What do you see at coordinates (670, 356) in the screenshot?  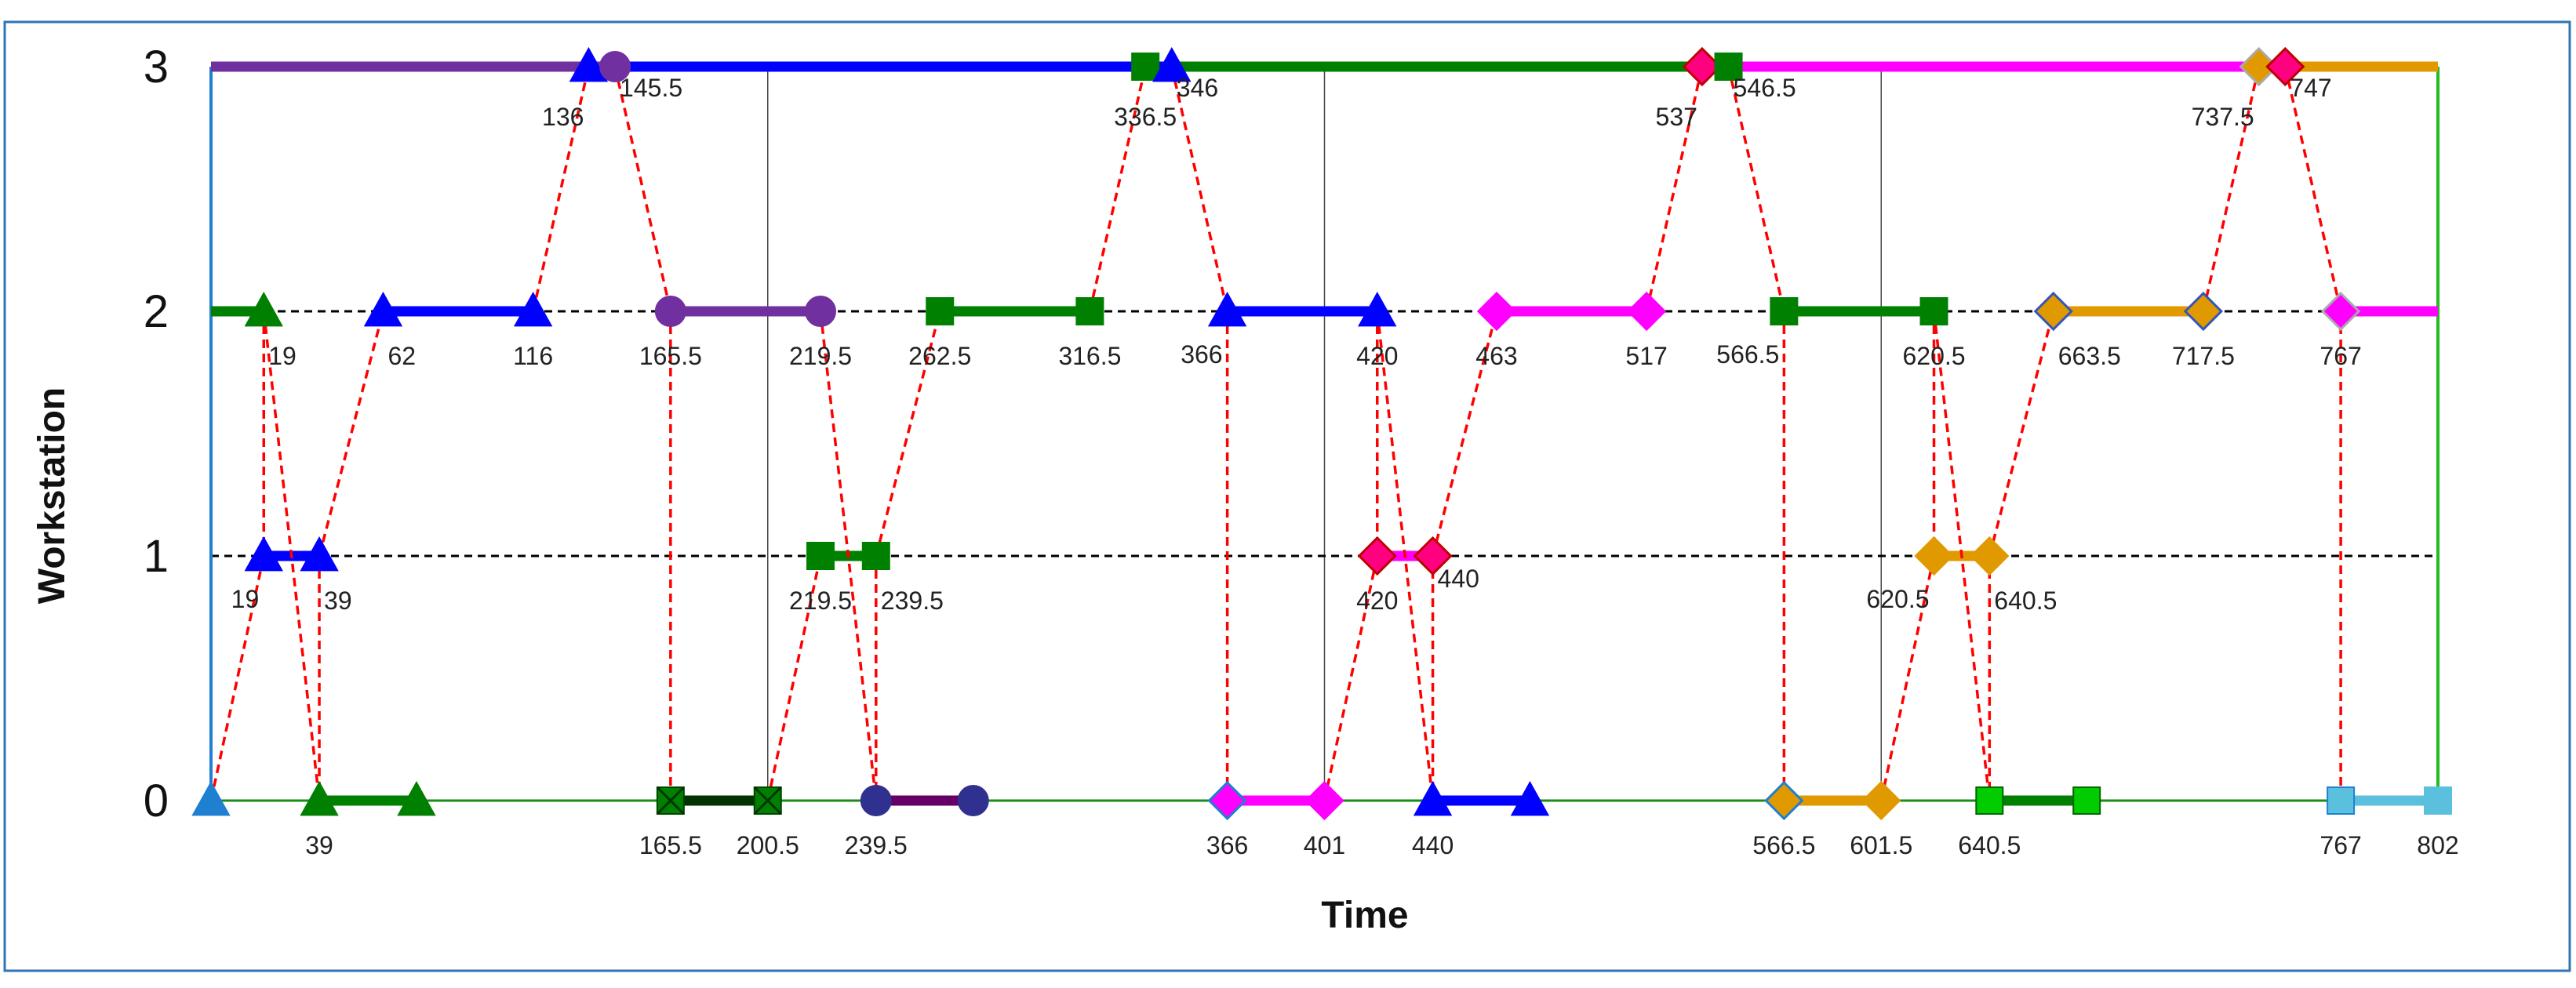 I see `data-label: 165.5` at bounding box center [670, 356].